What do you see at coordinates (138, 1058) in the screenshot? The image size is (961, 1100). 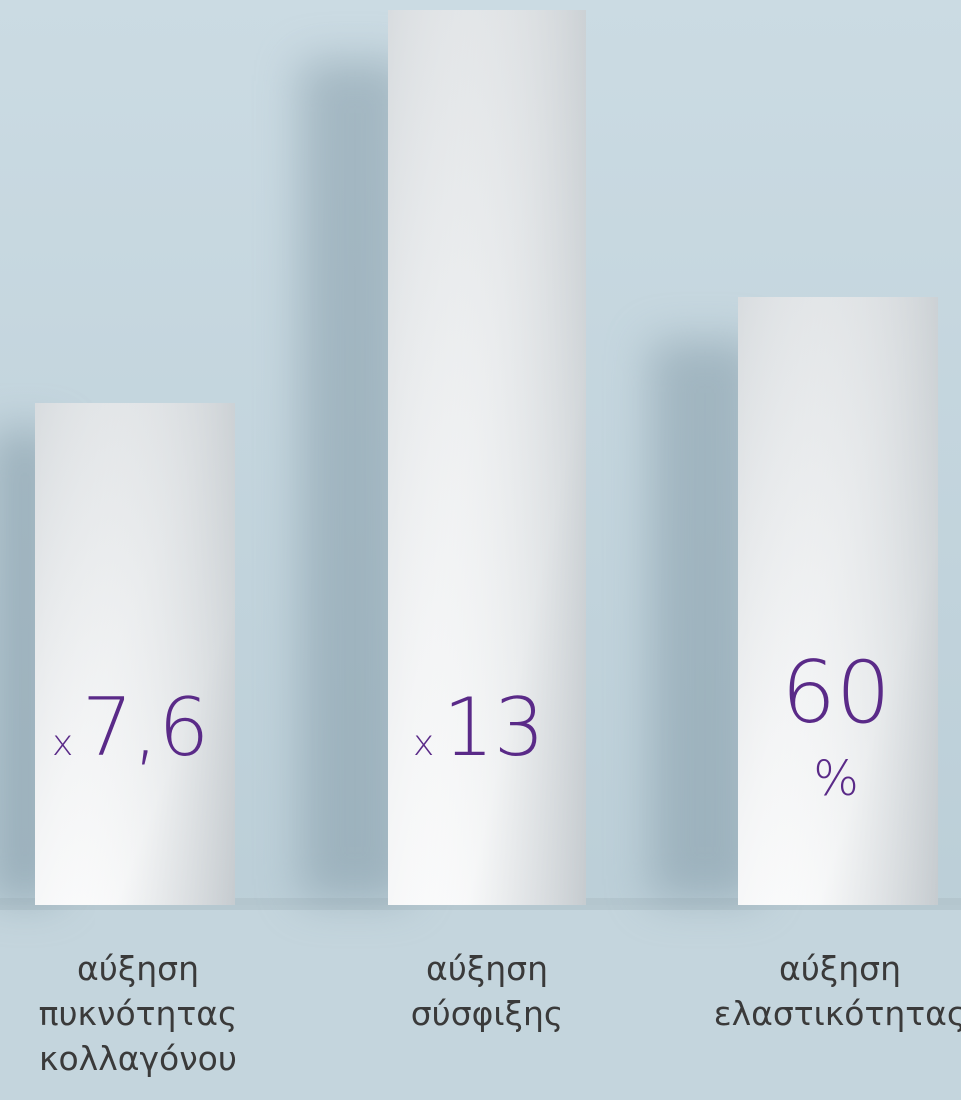 I see `label: κολλαγόνου` at bounding box center [138, 1058].